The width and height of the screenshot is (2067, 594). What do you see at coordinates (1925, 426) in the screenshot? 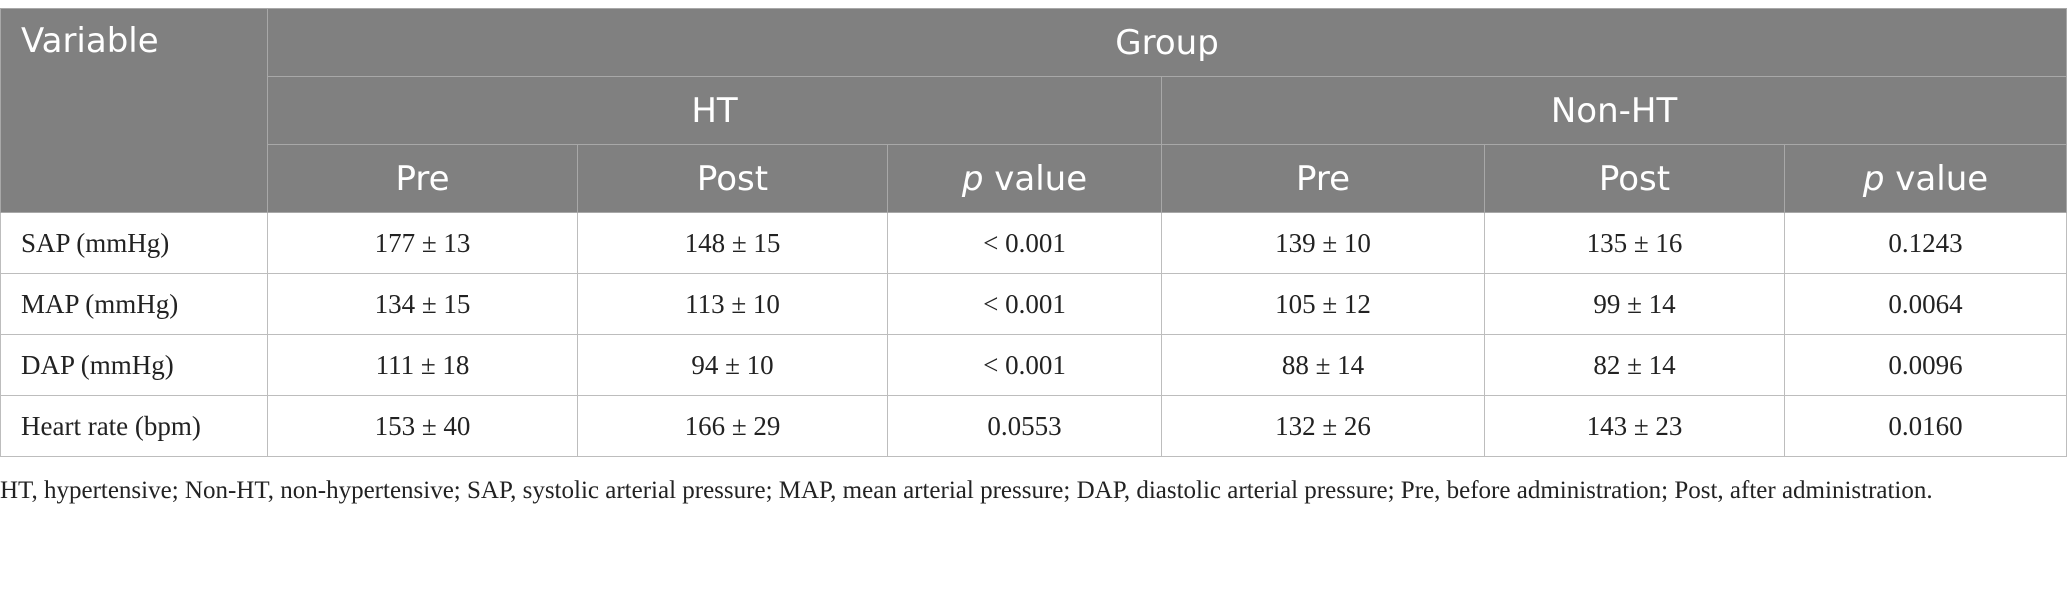
I see `table-cell: 0.0160` at bounding box center [1925, 426].